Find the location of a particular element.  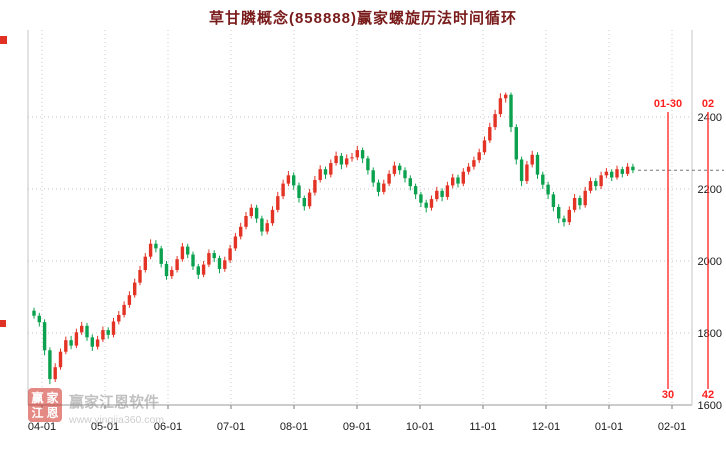

y-axis-label: 1800 is located at coordinates (710, 334).